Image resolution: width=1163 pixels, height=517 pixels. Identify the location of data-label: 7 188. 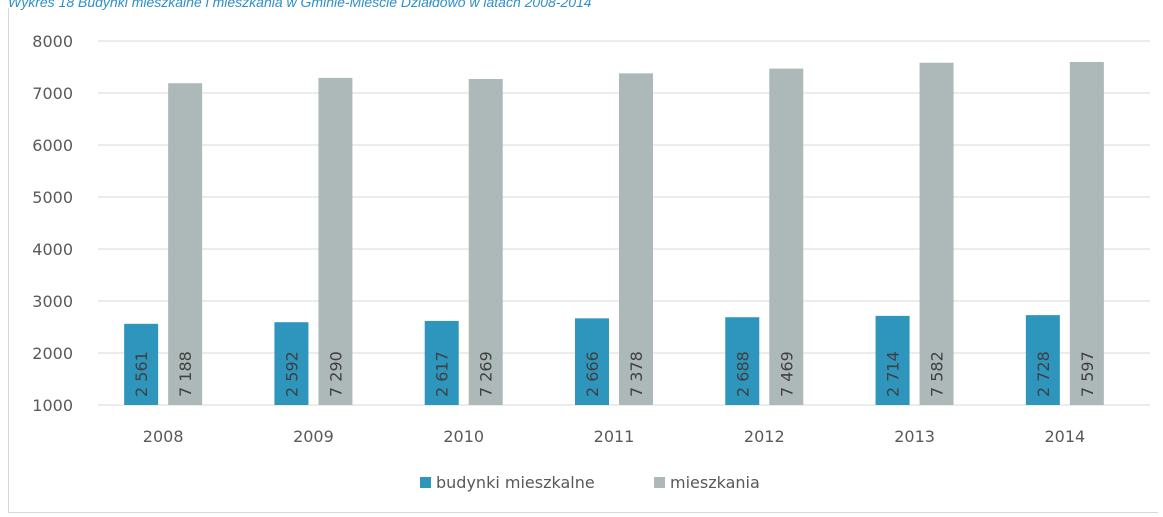
(185, 374).